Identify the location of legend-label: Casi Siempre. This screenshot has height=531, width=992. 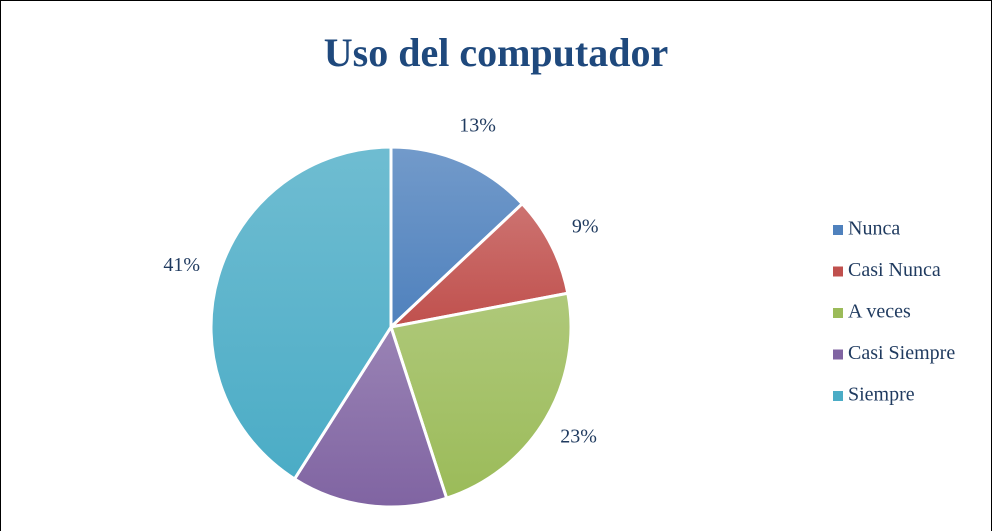
(901, 353).